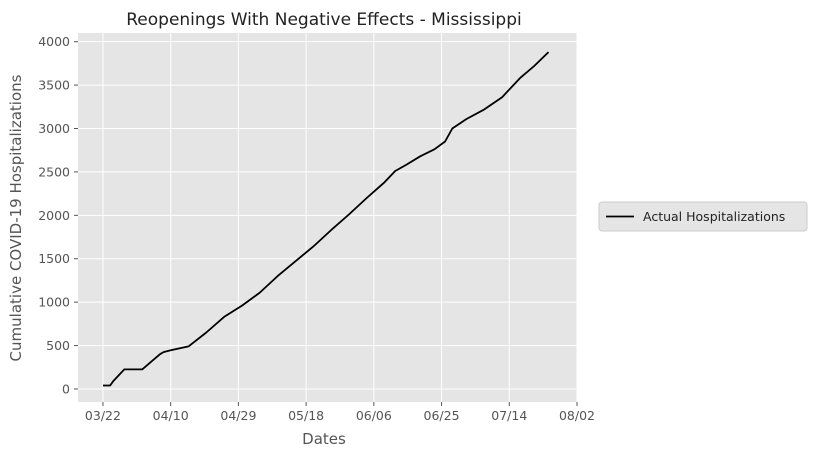  What do you see at coordinates (509, 415) in the screenshot?
I see `x-tick-label: 07/14` at bounding box center [509, 415].